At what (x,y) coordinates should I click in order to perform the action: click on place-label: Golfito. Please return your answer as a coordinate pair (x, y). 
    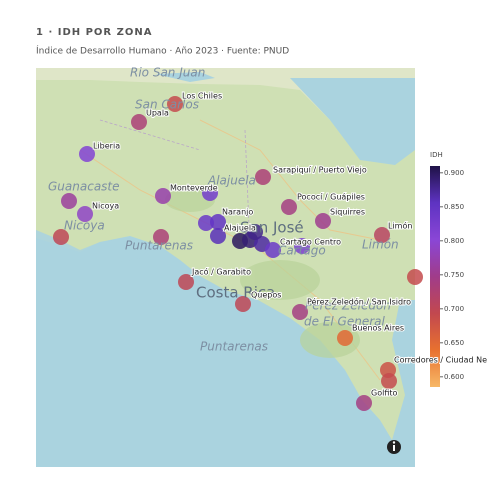
    Looking at the image, I should click on (384, 393).